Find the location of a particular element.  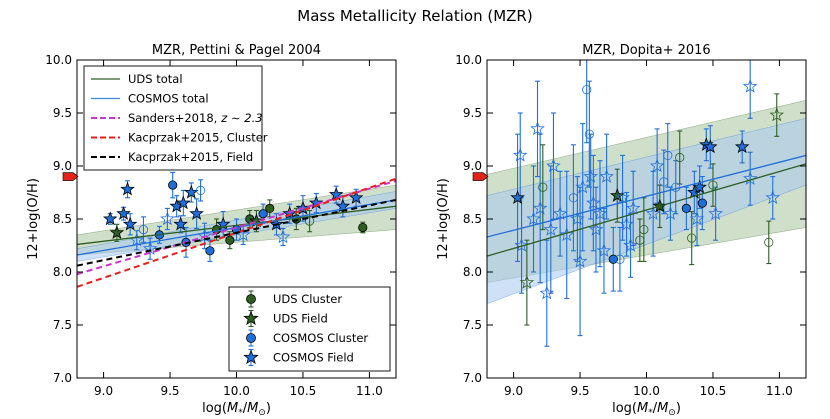

x-tick-label: 11.0 is located at coordinates (779, 391).